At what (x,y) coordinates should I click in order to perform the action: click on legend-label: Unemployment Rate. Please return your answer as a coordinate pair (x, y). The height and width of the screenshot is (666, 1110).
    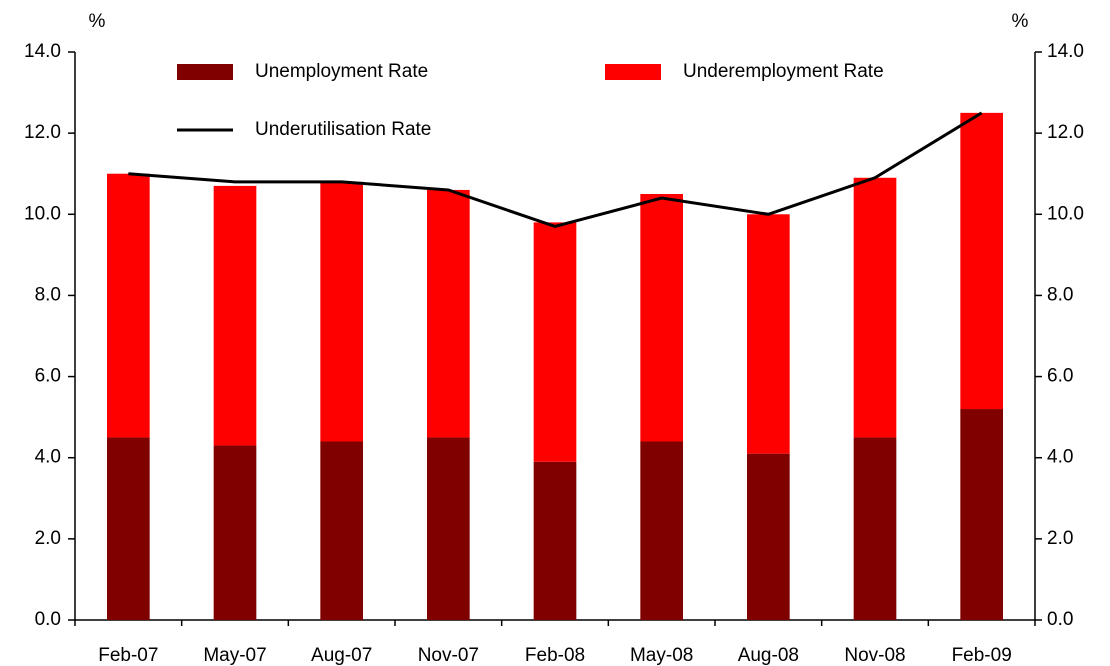
    Looking at the image, I should click on (341, 71).